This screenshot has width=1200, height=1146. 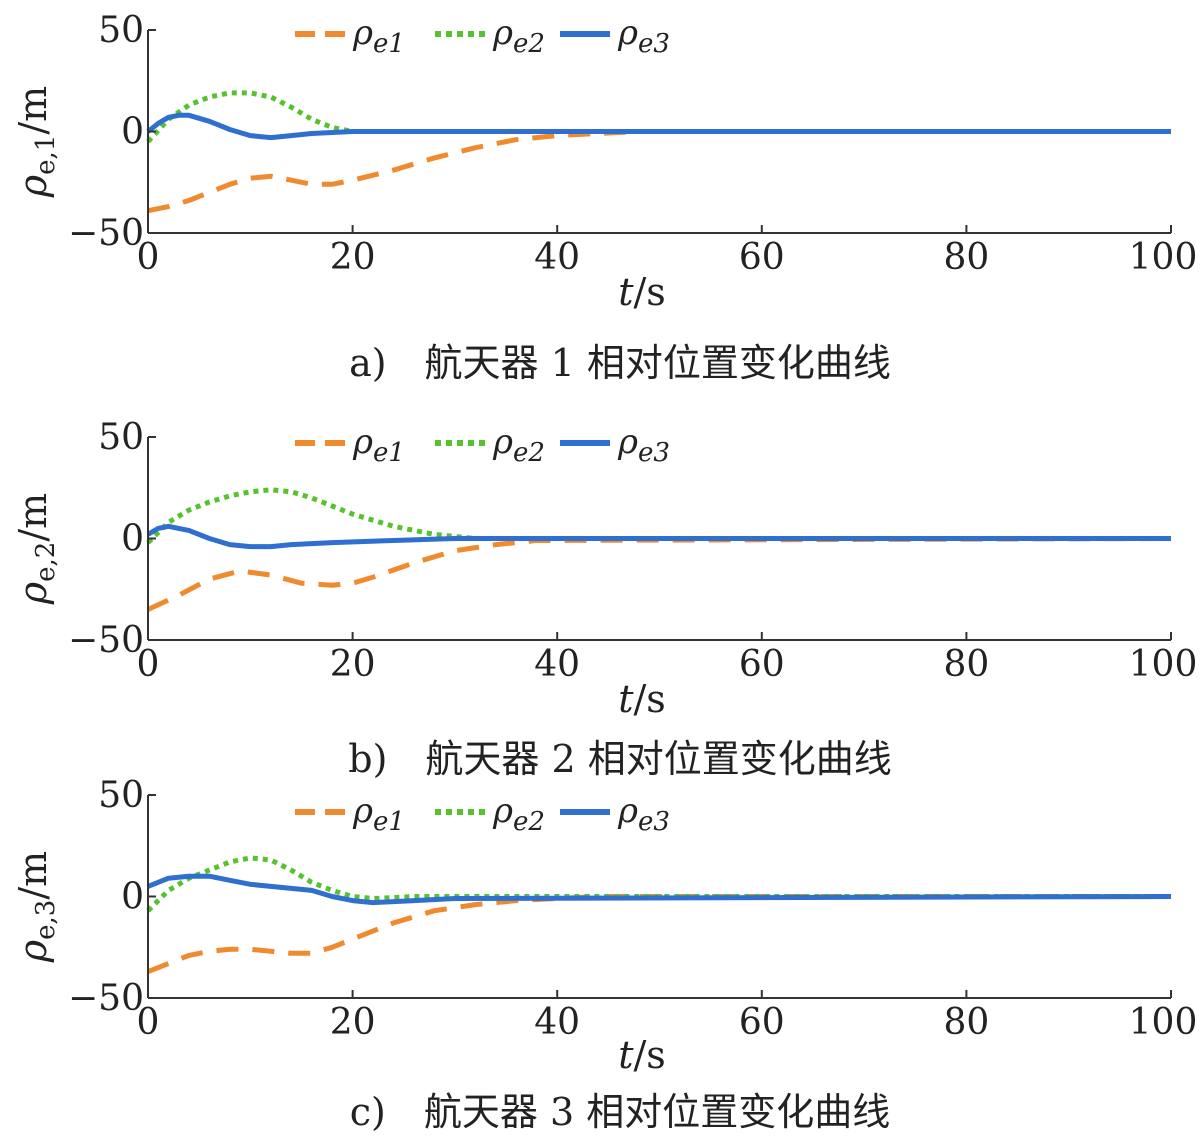 I want to click on y-axis-label: ρe,3/m, so click(x=36, y=907).